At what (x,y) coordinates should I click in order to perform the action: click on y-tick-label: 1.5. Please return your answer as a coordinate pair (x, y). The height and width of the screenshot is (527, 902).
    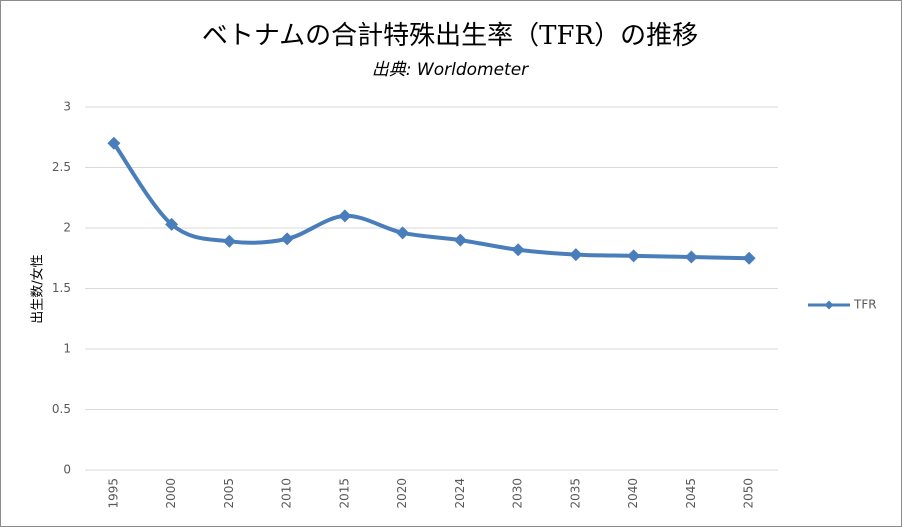
    Looking at the image, I should click on (61, 288).